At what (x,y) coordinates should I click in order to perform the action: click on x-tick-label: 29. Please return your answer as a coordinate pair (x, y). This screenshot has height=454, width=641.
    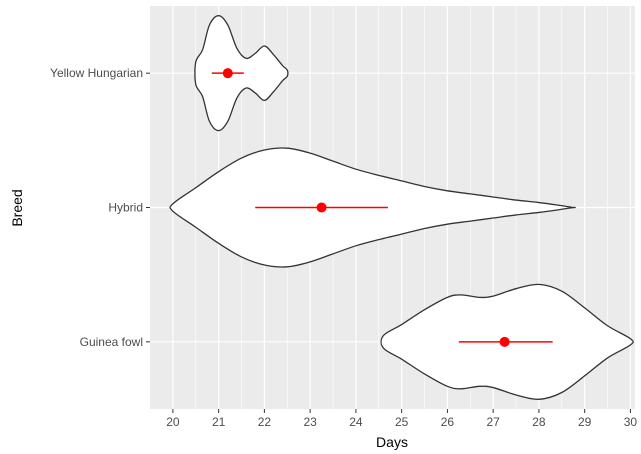
    Looking at the image, I should click on (585, 422).